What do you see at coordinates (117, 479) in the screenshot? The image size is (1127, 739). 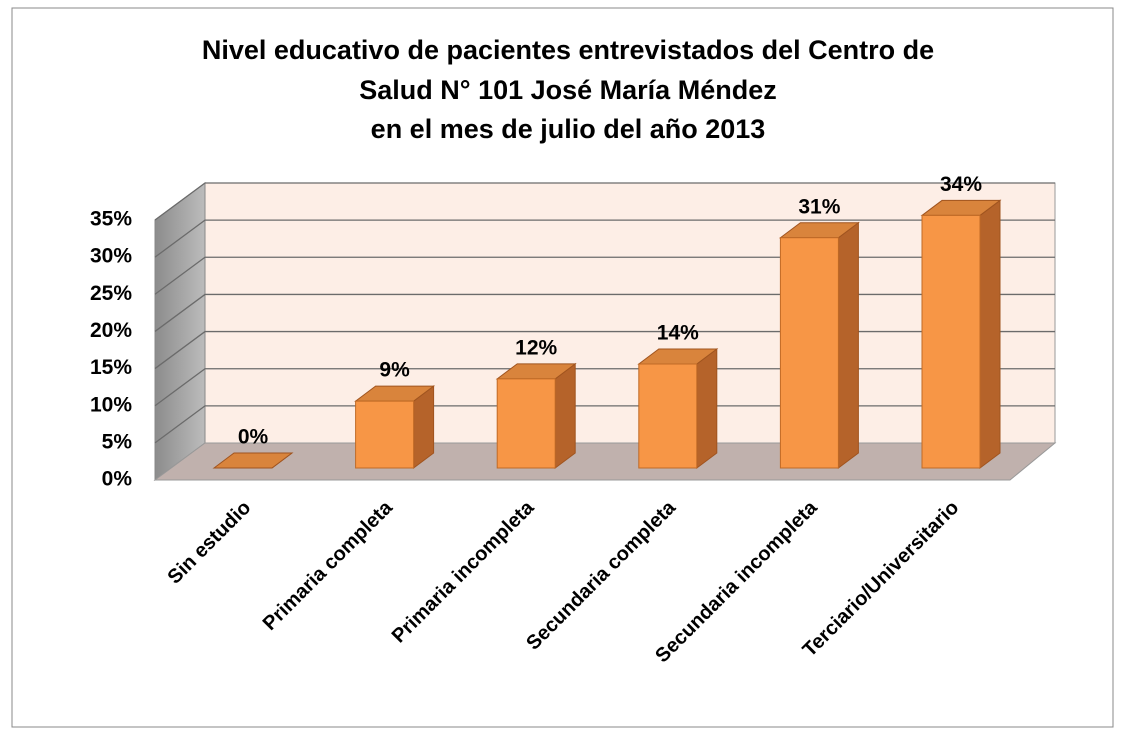 I see `y-tick-label: 0%` at bounding box center [117, 479].